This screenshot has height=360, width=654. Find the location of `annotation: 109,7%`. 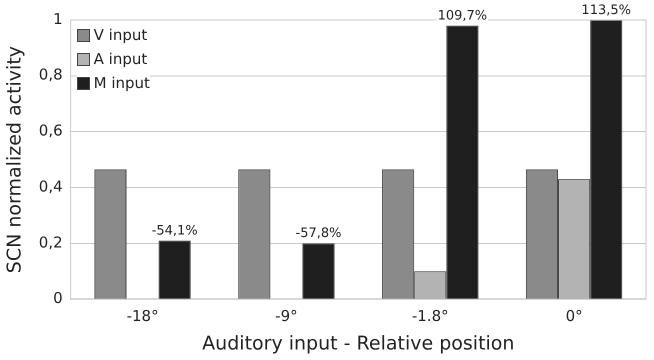

annotation: 109,7% is located at coordinates (463, 16).